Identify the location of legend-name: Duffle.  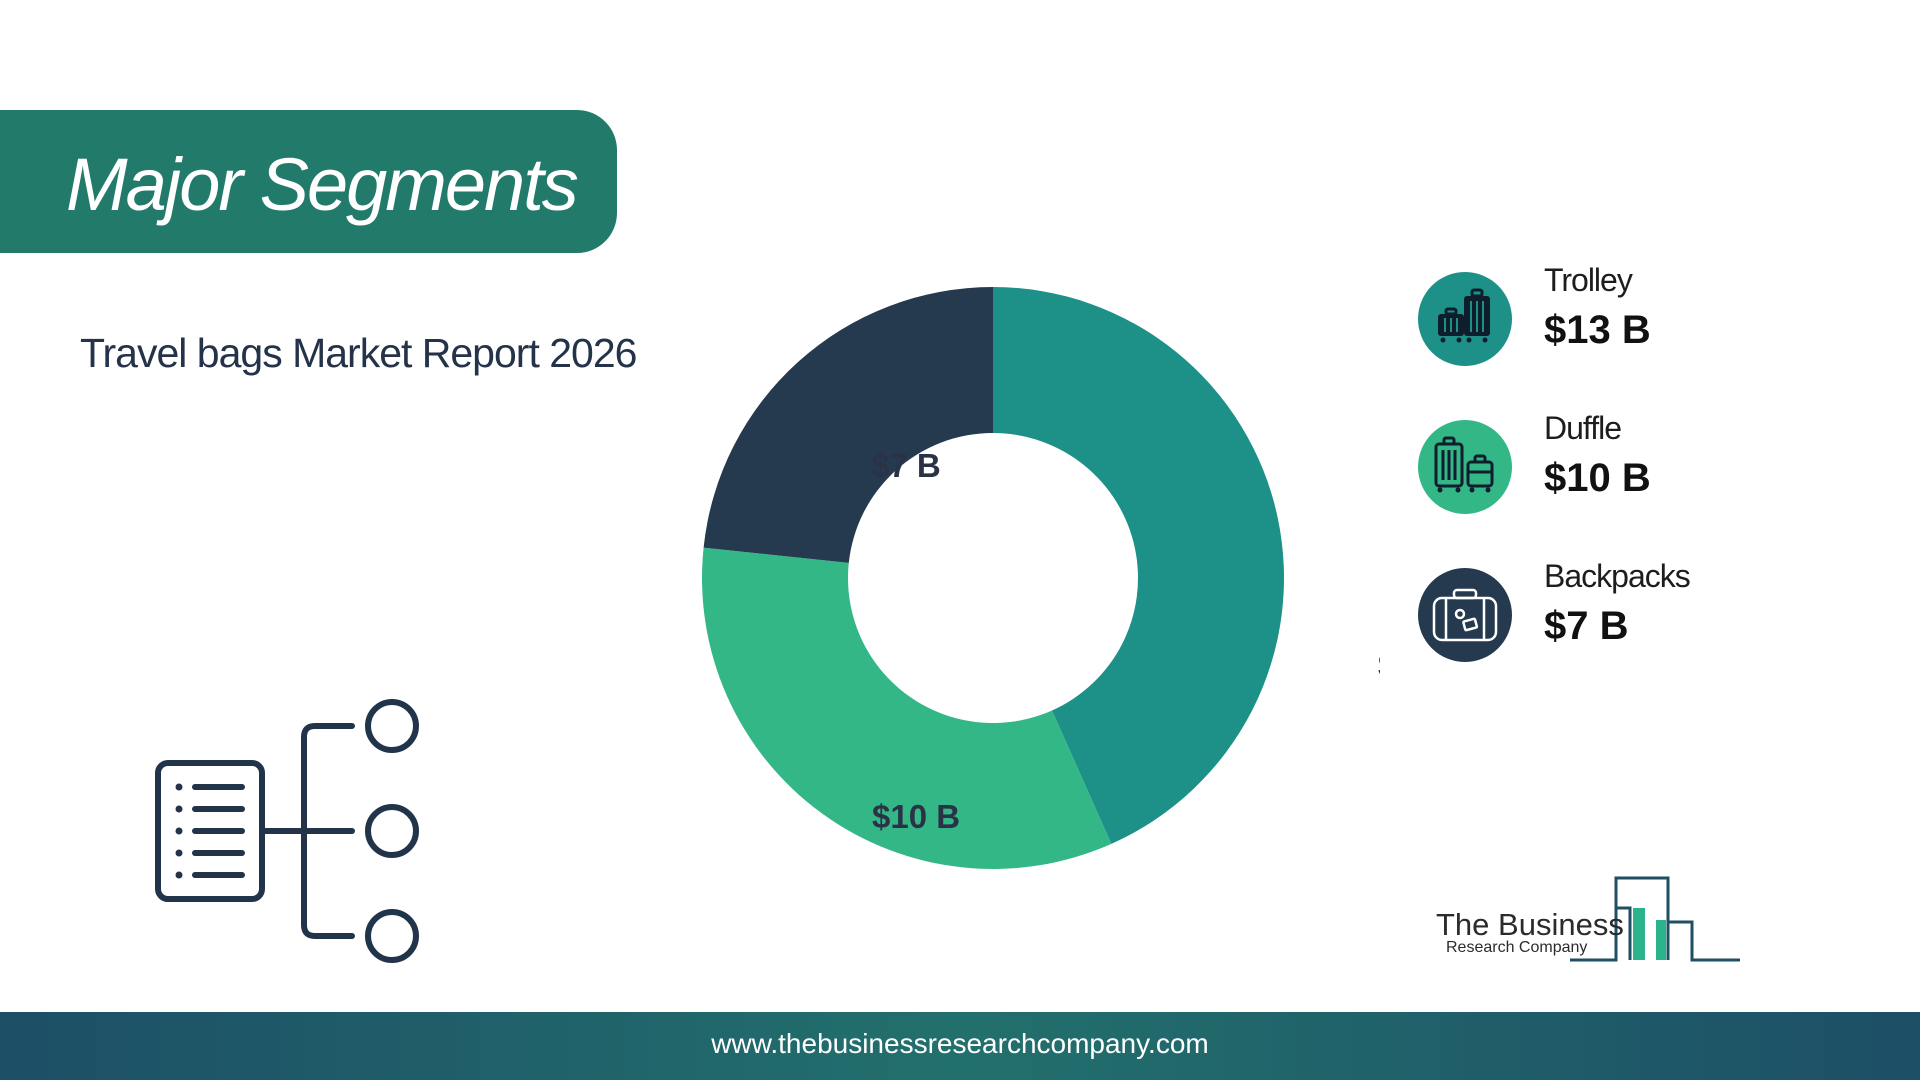
(1583, 428).